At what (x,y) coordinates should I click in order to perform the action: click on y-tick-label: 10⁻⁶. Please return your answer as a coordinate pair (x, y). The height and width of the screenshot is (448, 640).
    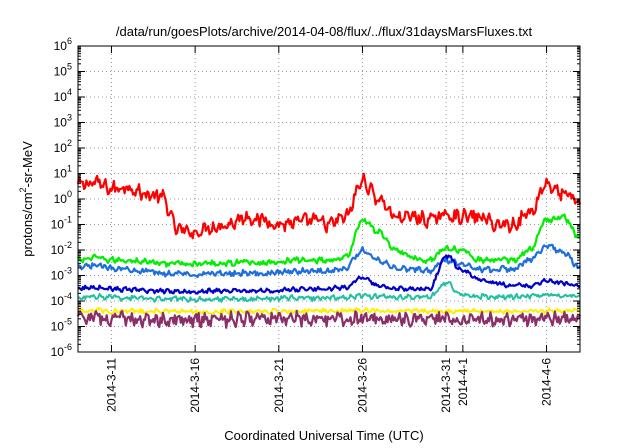
    Looking at the image, I should click on (61, 350).